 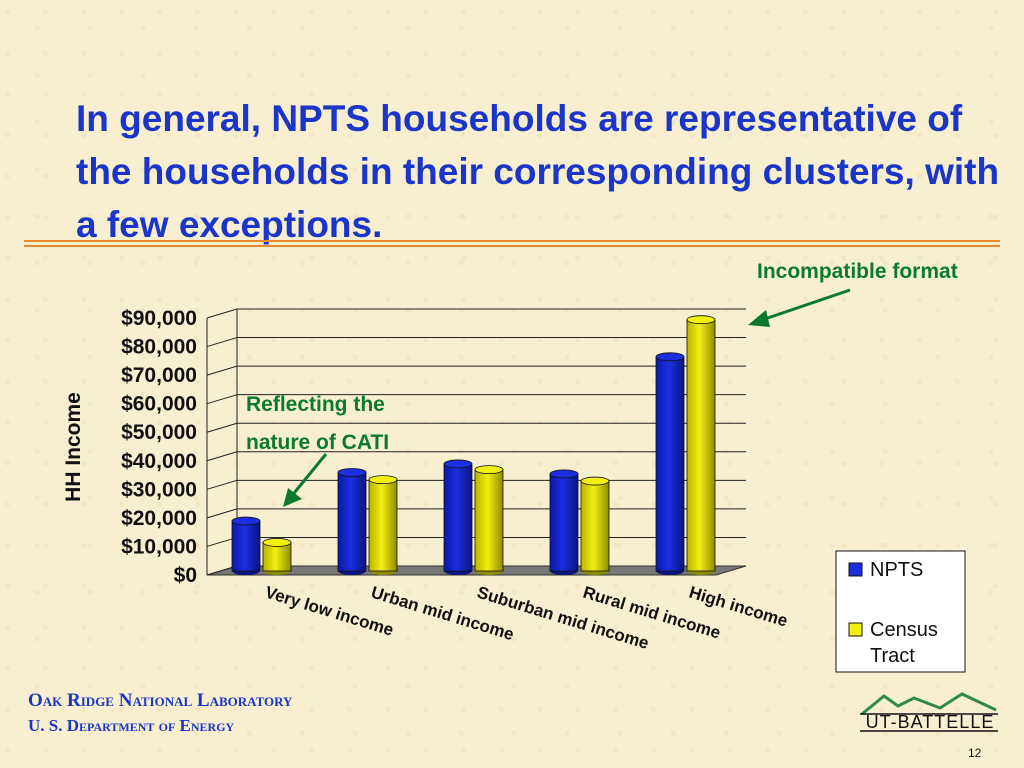 I want to click on y-tick-label: $70,000, so click(x=159, y=375).